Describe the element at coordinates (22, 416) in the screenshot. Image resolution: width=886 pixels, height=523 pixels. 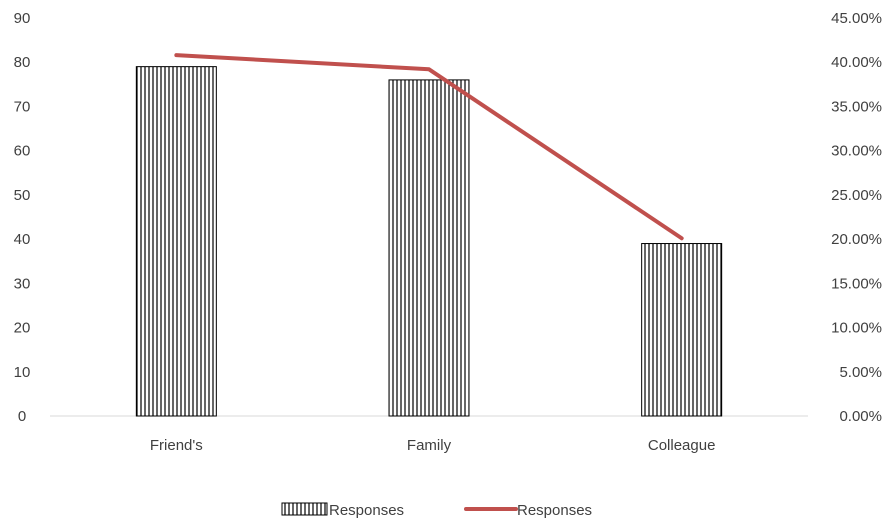
I see `left-axis-tick-label: 0` at that location.